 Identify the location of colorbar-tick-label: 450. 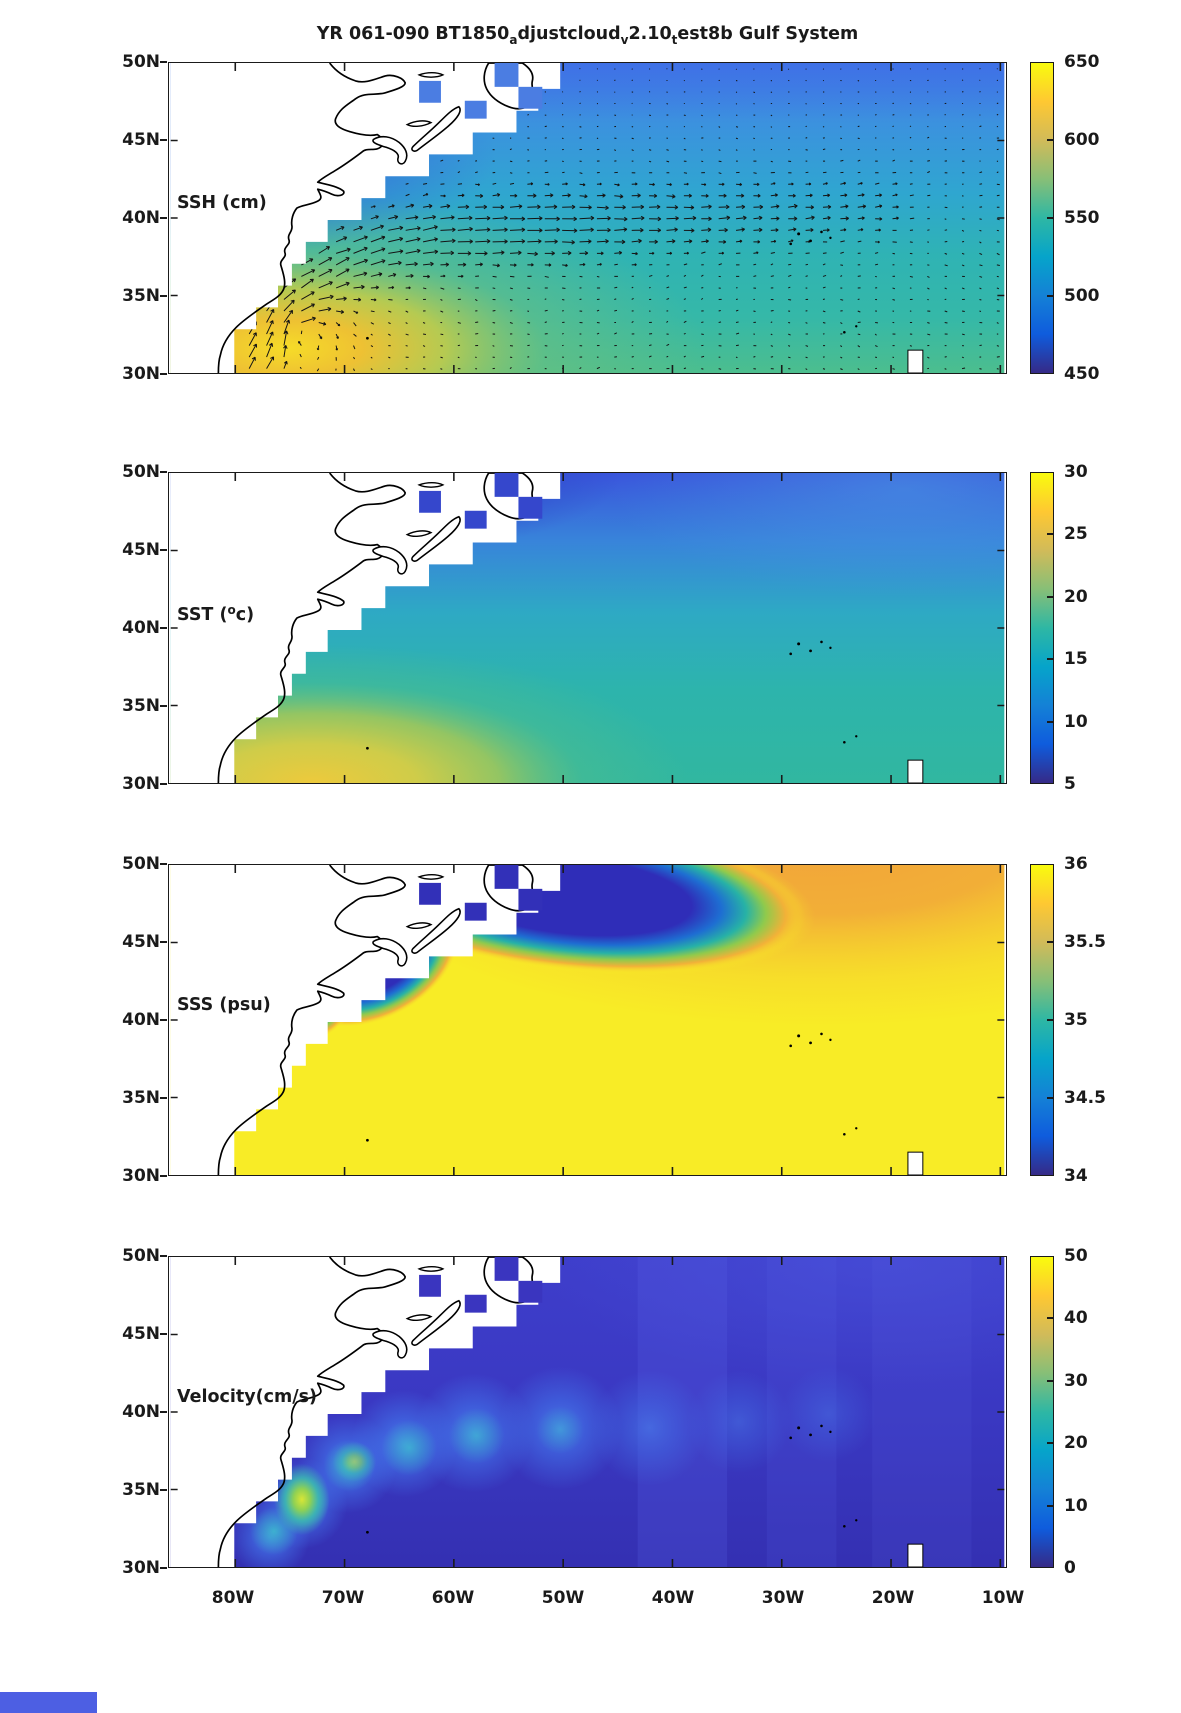
(1082, 374).